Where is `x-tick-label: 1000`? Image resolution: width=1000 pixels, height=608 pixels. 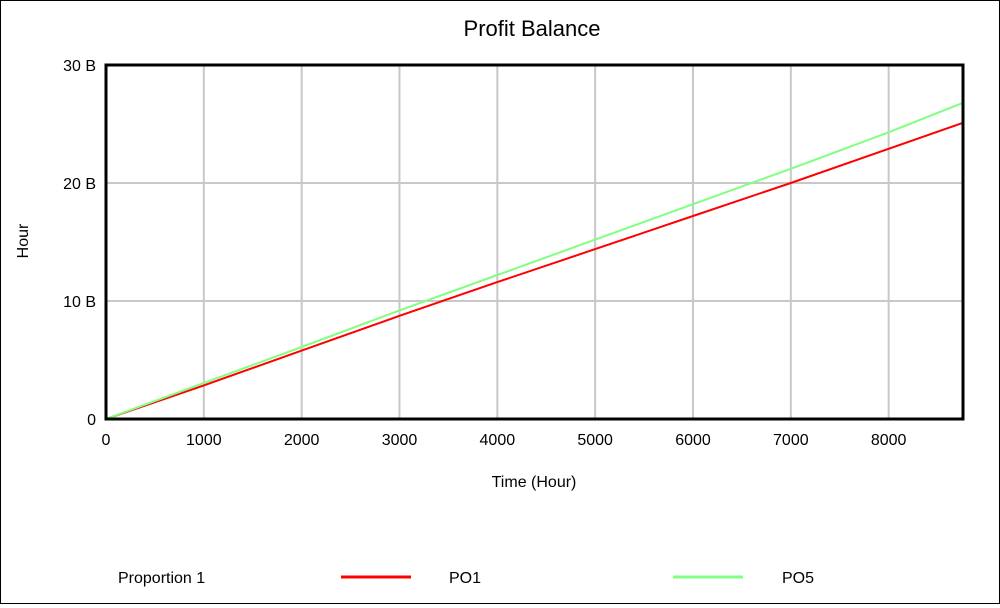
x-tick-label: 1000 is located at coordinates (204, 440).